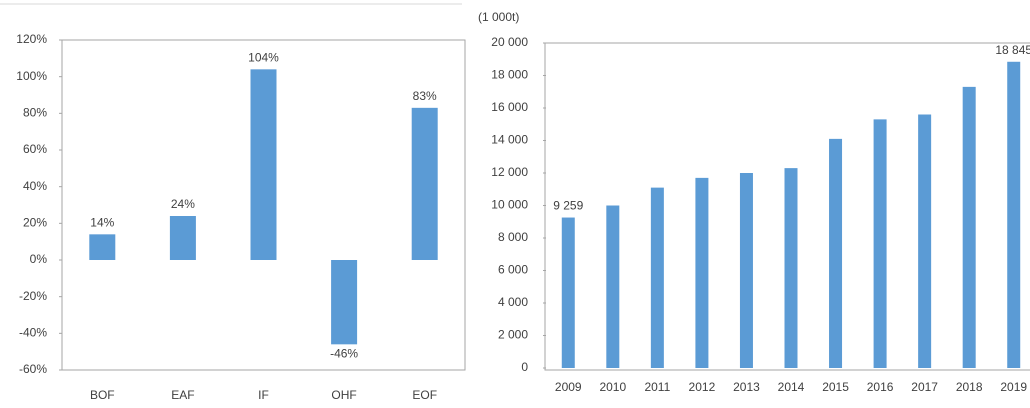  Describe the element at coordinates (343, 395) in the screenshot. I see `x-tick-label: OHF` at that location.